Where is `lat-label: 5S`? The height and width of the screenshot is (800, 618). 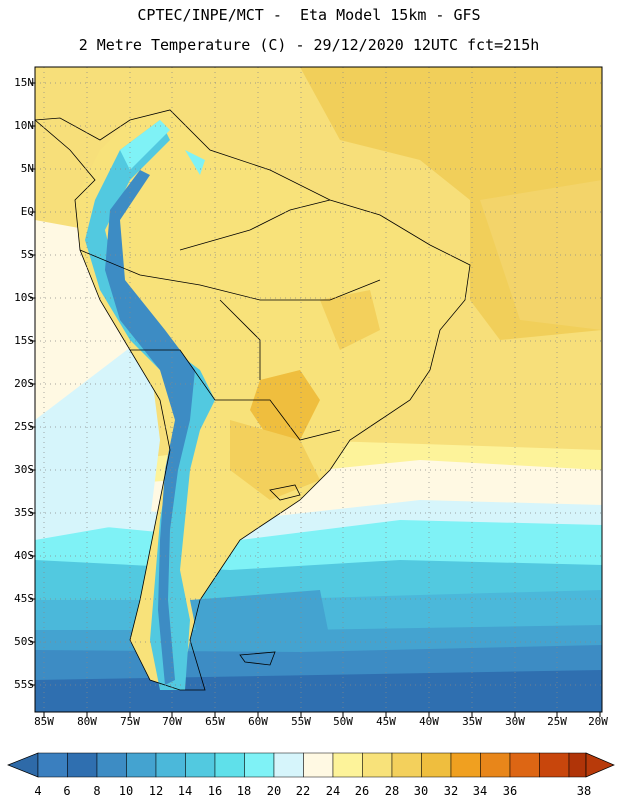
lat-label: 5S is located at coordinates (27, 254).